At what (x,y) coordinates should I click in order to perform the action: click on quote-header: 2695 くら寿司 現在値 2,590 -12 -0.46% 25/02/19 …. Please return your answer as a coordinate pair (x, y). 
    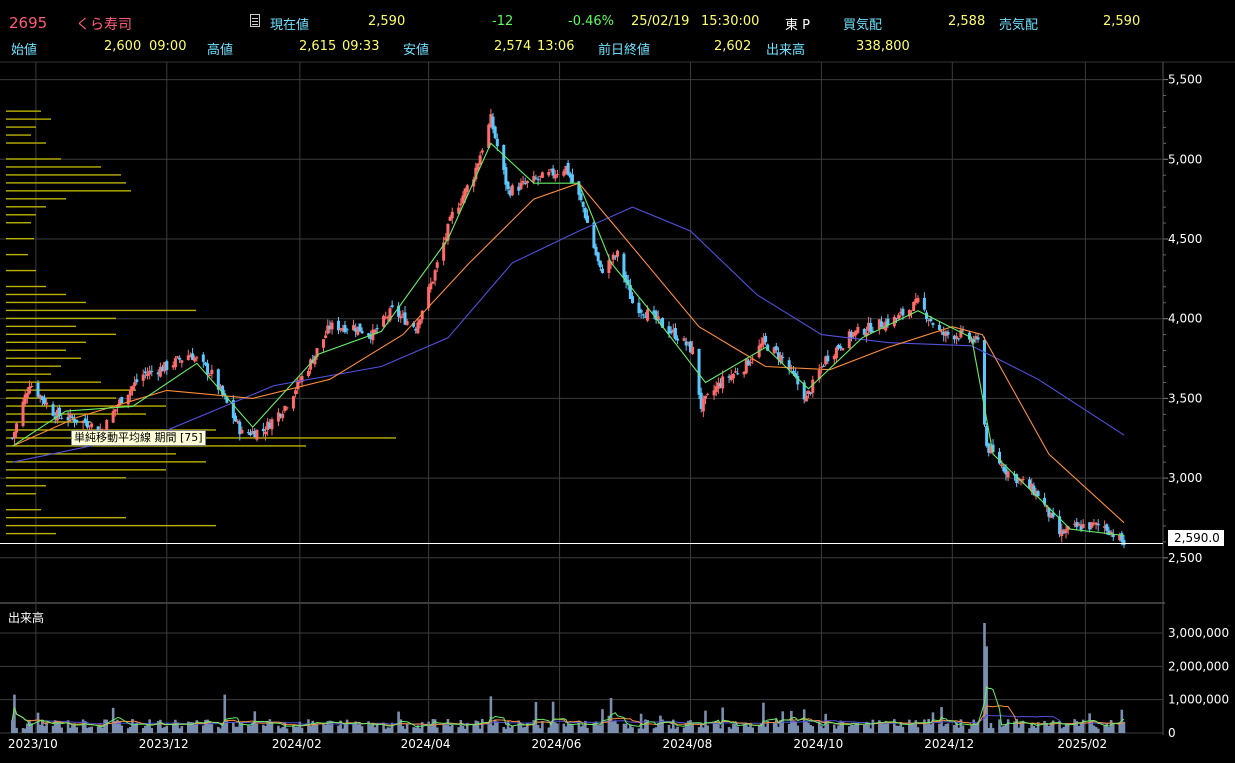
    Looking at the image, I should click on (617, 31).